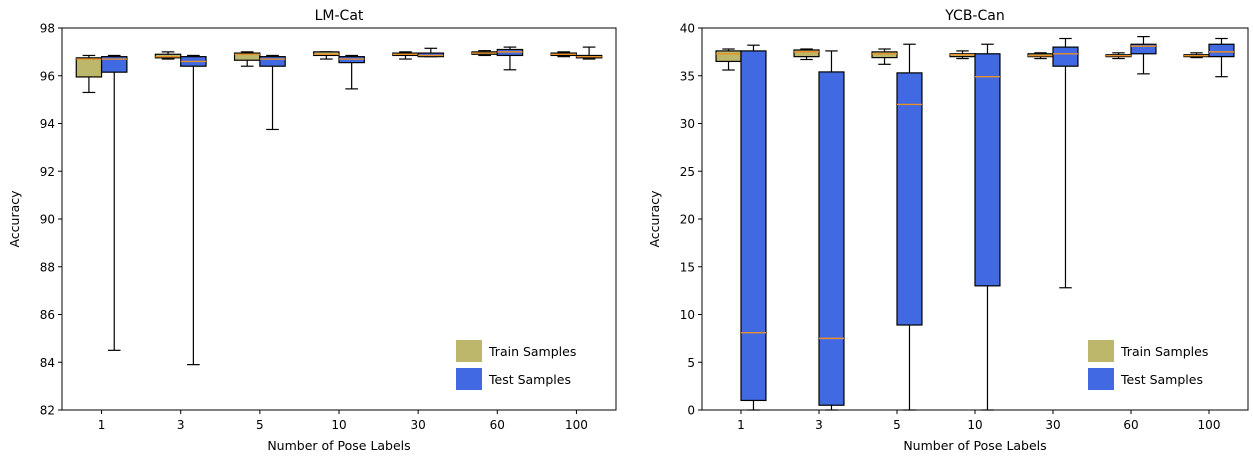  I want to click on y-tick-label: 88, so click(47, 267).